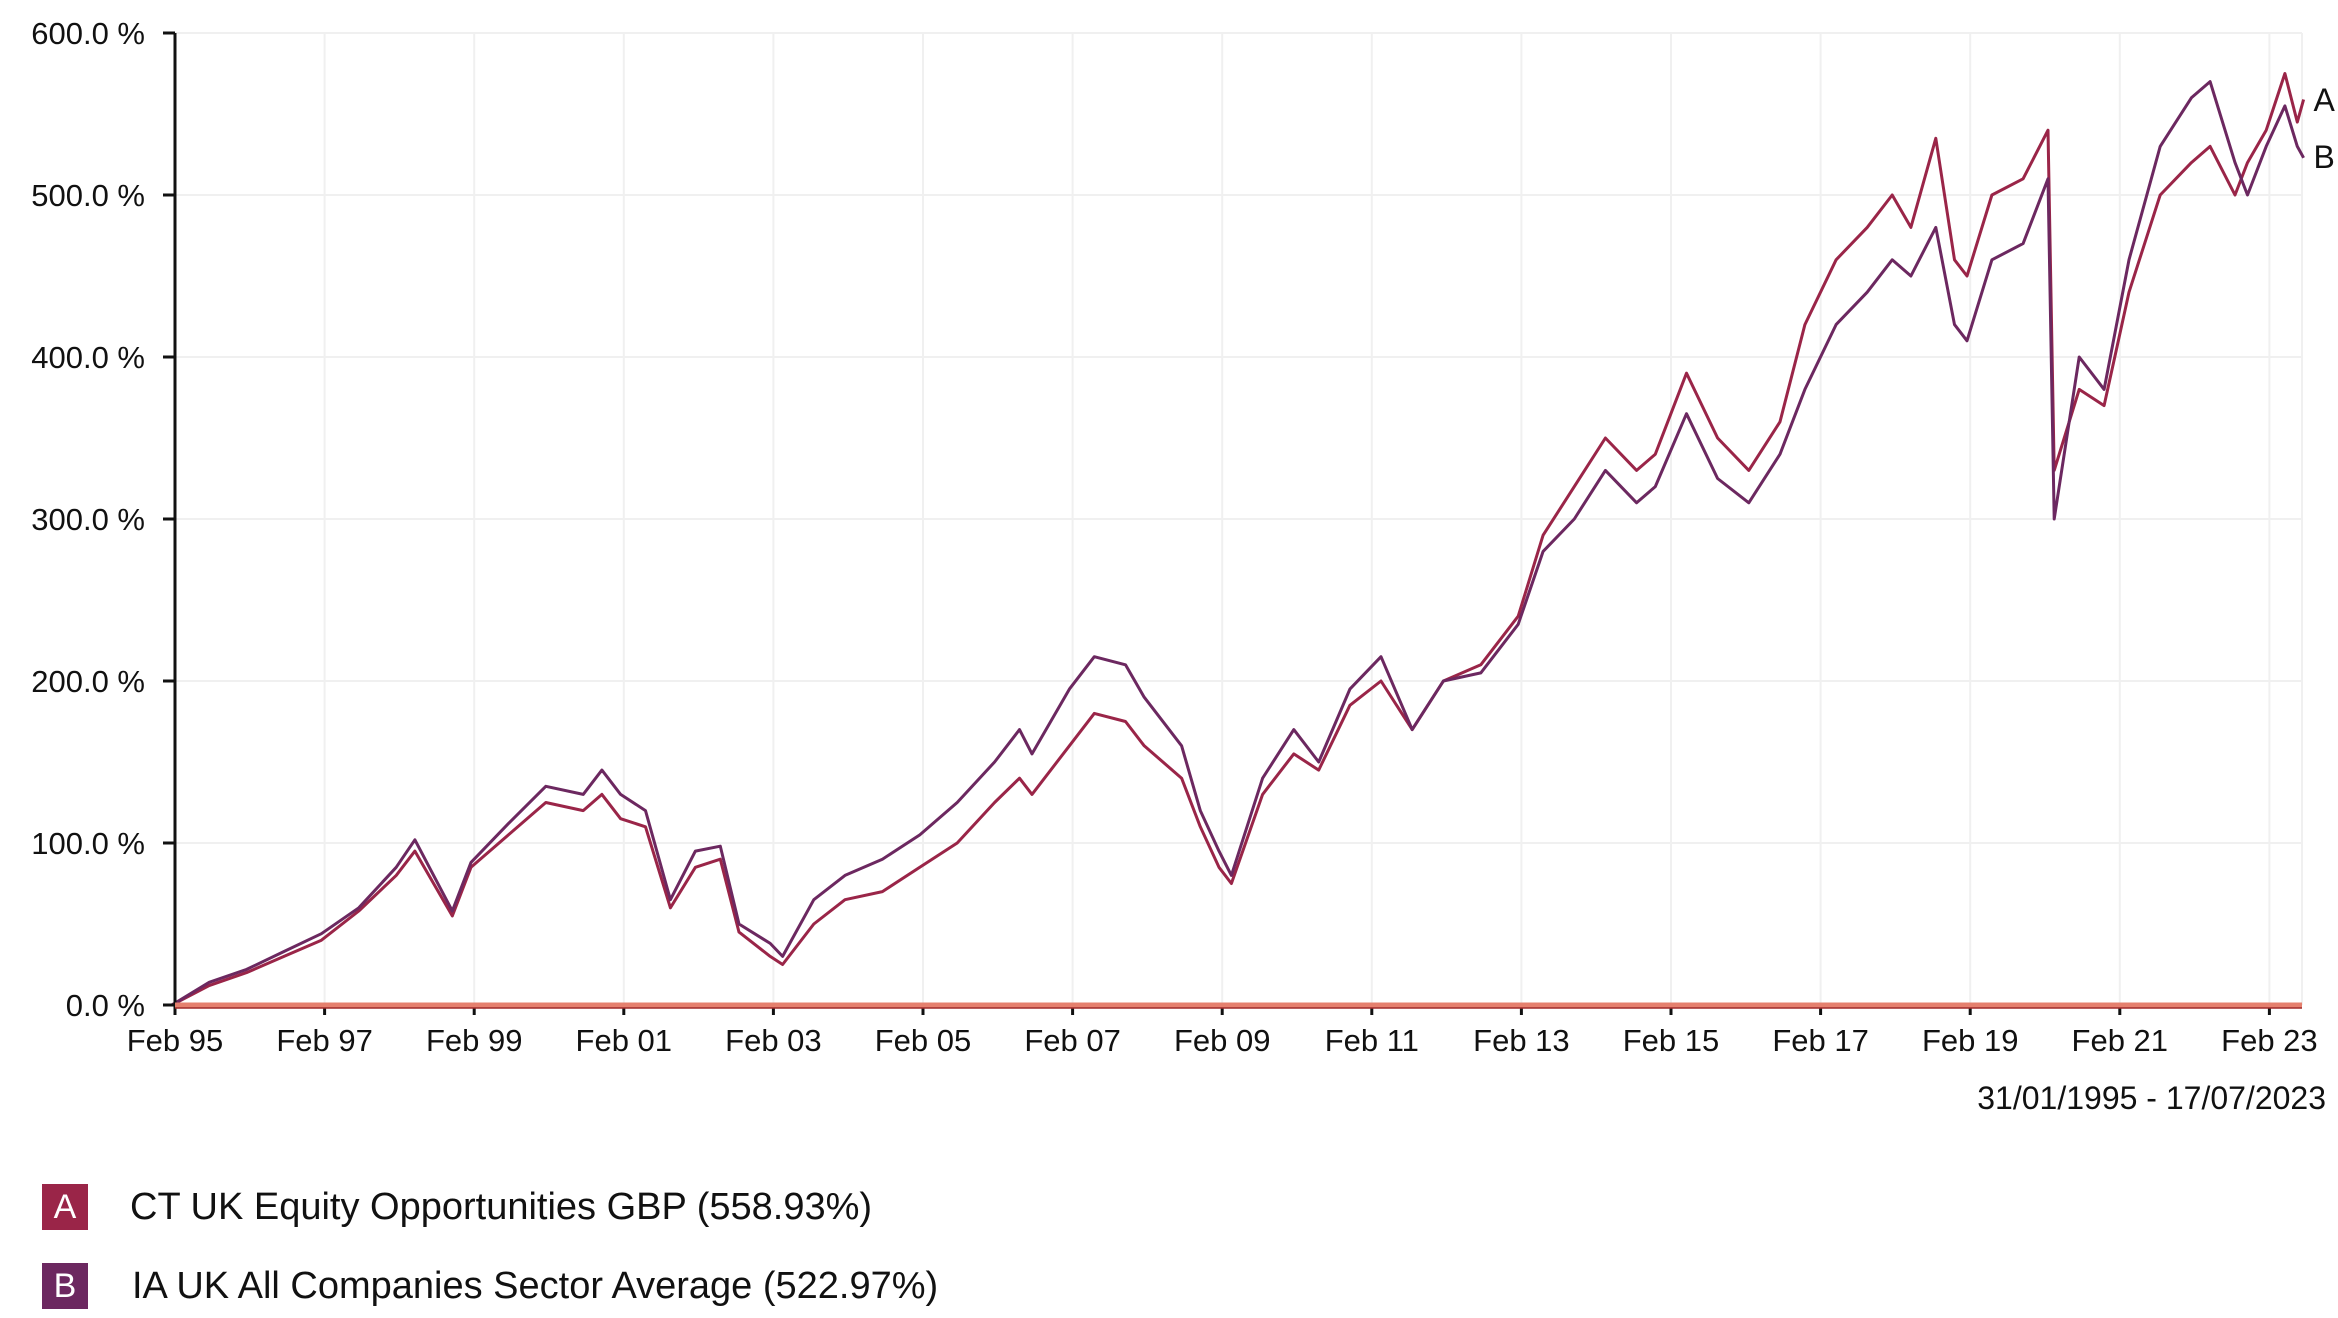 This screenshot has height=1318, width=2338. What do you see at coordinates (65, 1207) in the screenshot?
I see `legend-swatch-a: A` at bounding box center [65, 1207].